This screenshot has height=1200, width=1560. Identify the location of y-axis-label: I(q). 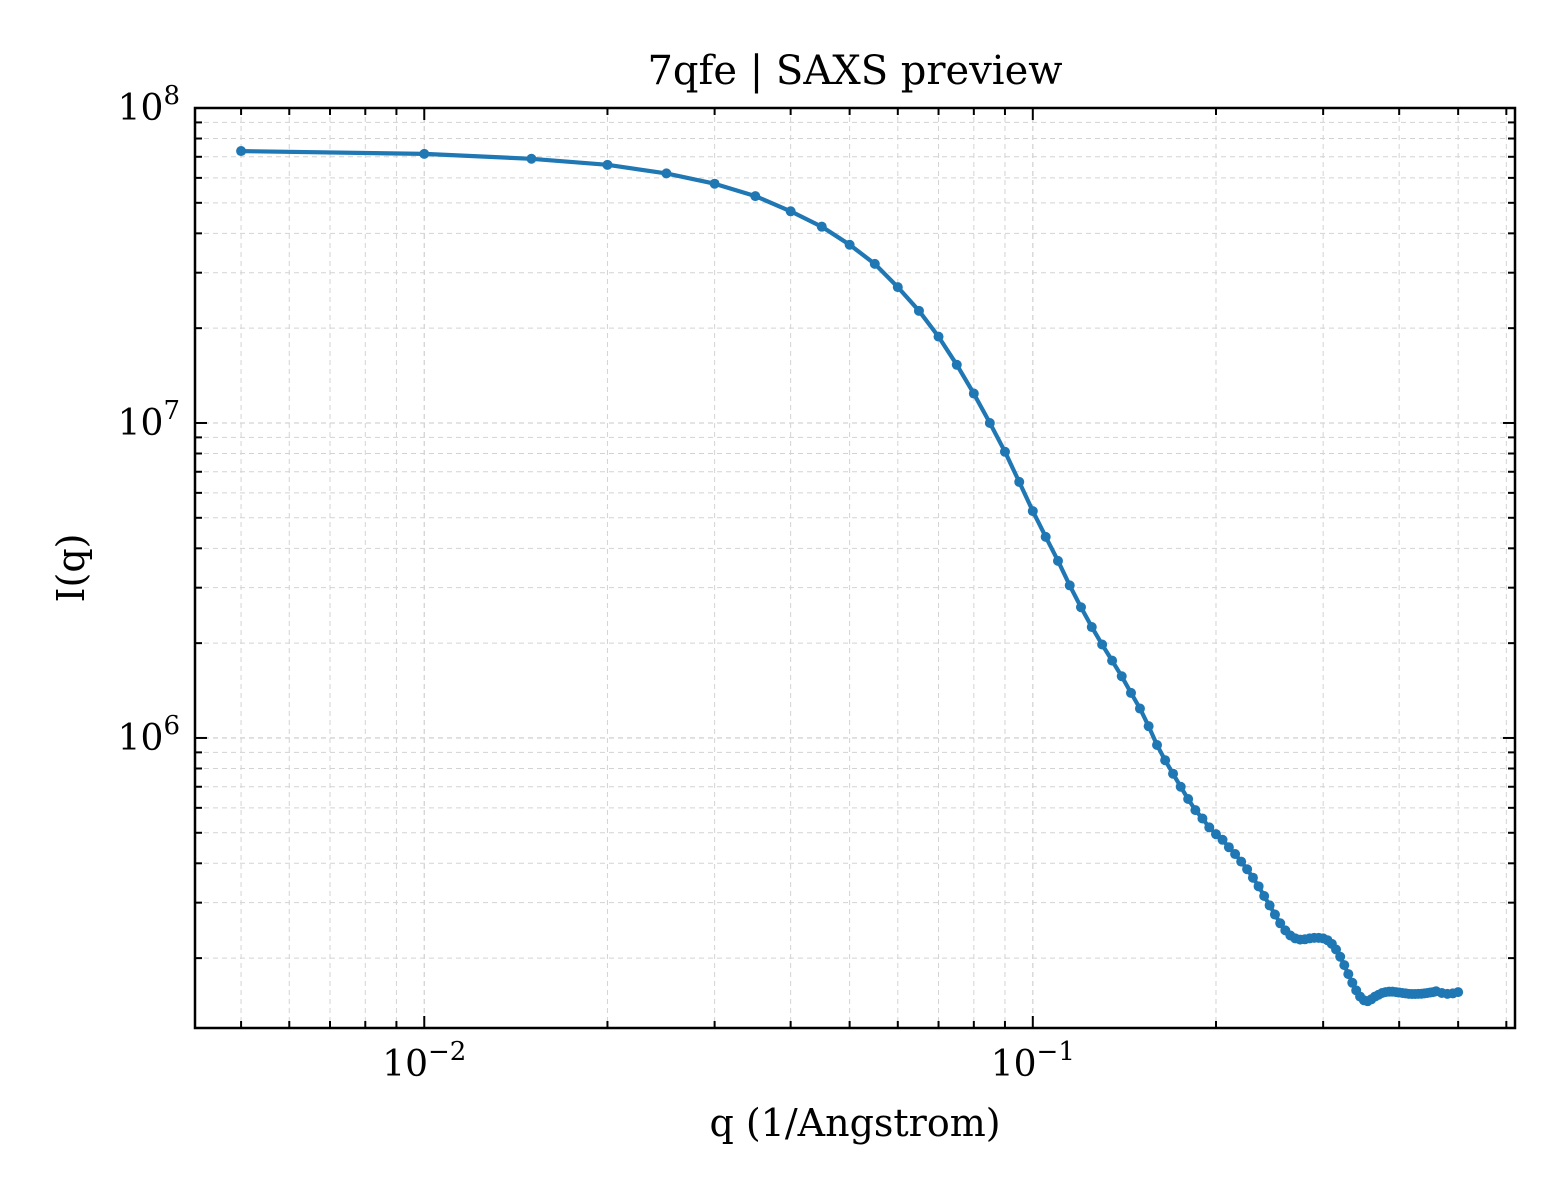
(71, 568).